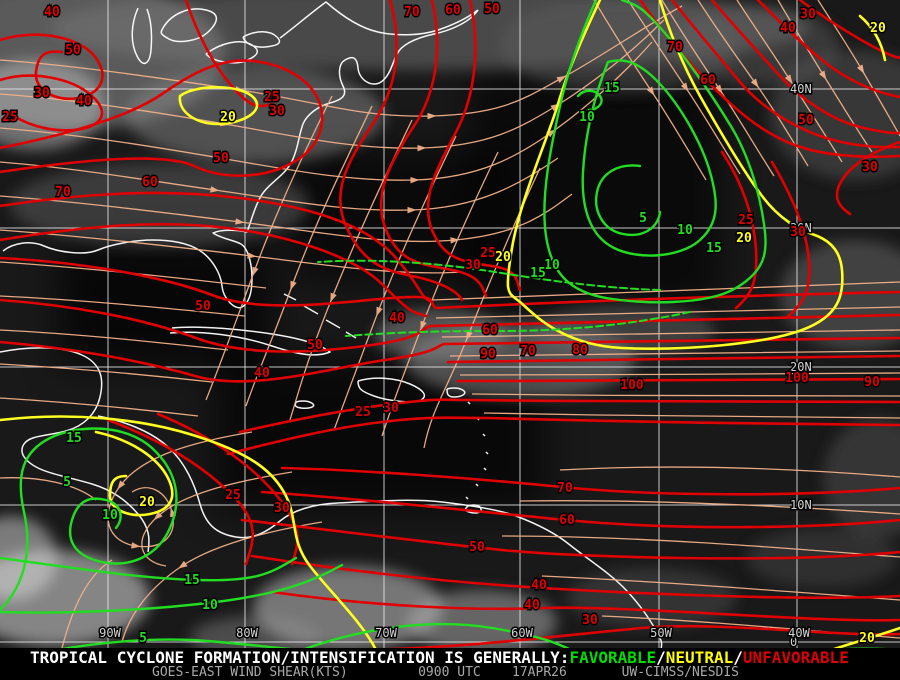 The width and height of the screenshot is (900, 680). I want to click on longitude-label: 70W, so click(386, 633).